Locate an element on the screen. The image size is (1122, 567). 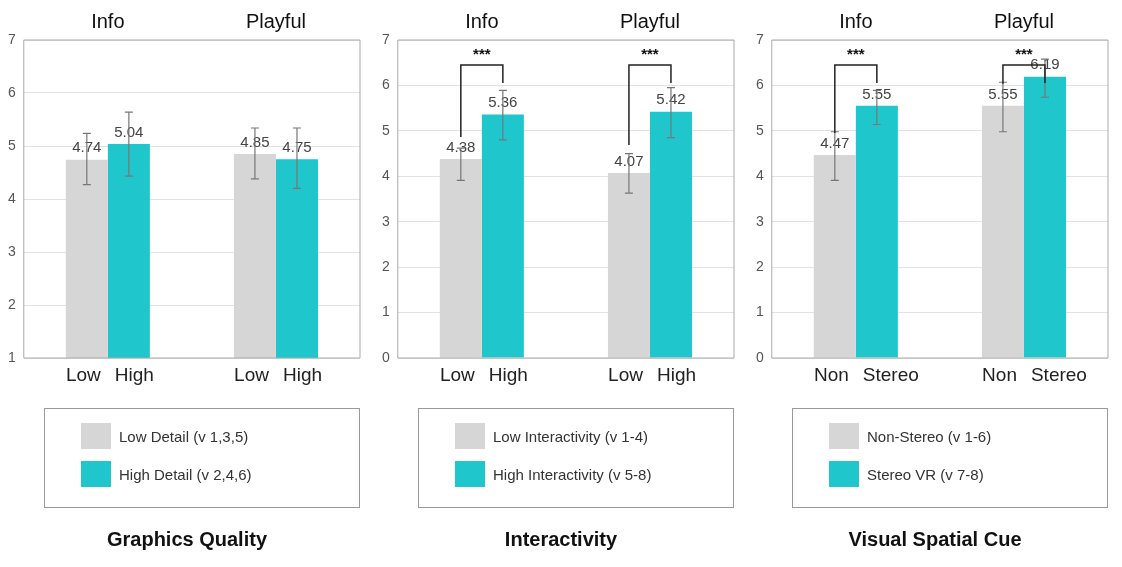
legend-label: Non-Stereo (v 1-6) is located at coordinates (929, 436).